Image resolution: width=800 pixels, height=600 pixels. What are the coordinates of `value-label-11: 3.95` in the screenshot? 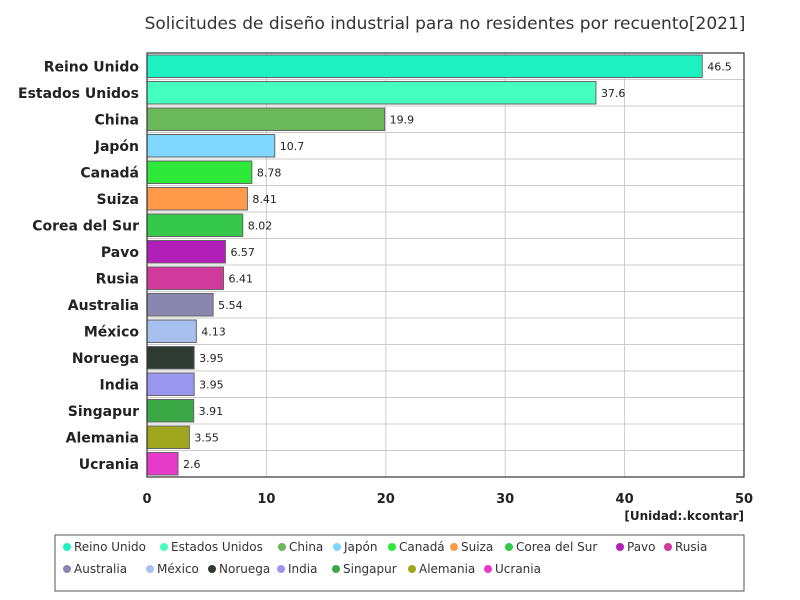 It's located at (211, 358).